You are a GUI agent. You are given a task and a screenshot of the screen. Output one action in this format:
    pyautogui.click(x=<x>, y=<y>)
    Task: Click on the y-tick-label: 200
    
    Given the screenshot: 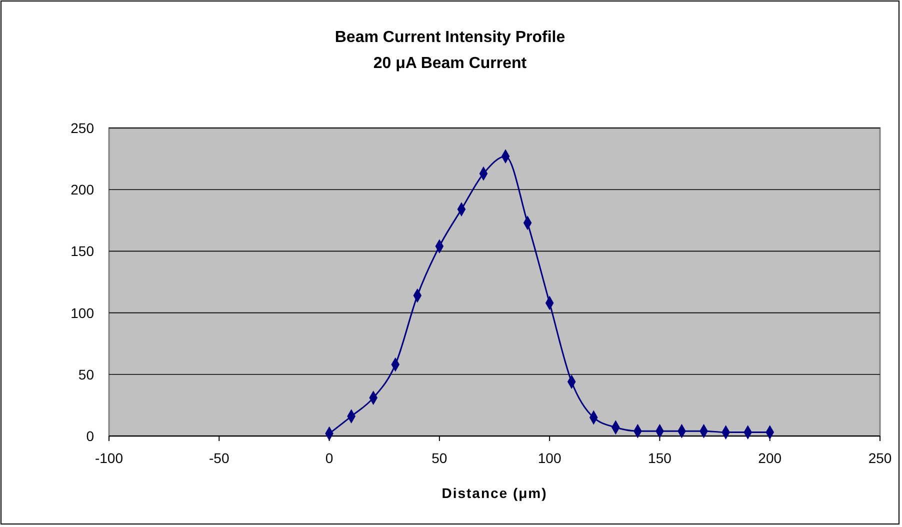 What is the action you would take?
    pyautogui.click(x=82, y=190)
    